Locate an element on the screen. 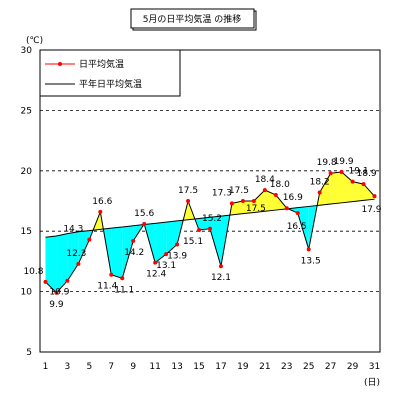 This screenshot has width=400, height=400. data-label: 12.4 is located at coordinates (156, 275).